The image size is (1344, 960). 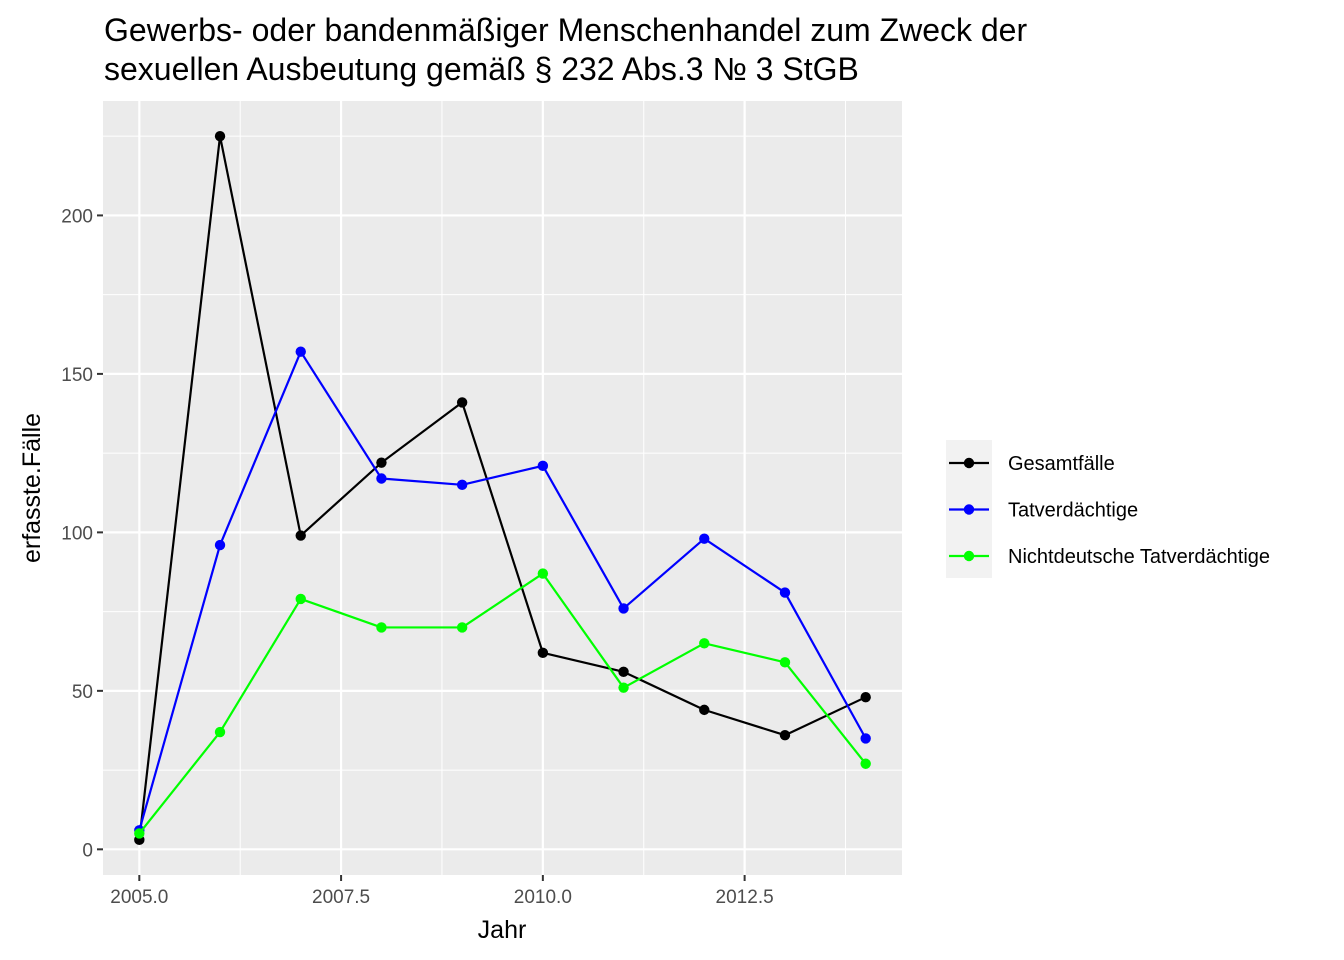 I want to click on x-axis-ticks: 2005.0 2007.5 2010.0 2012.5, so click(x=442, y=891).